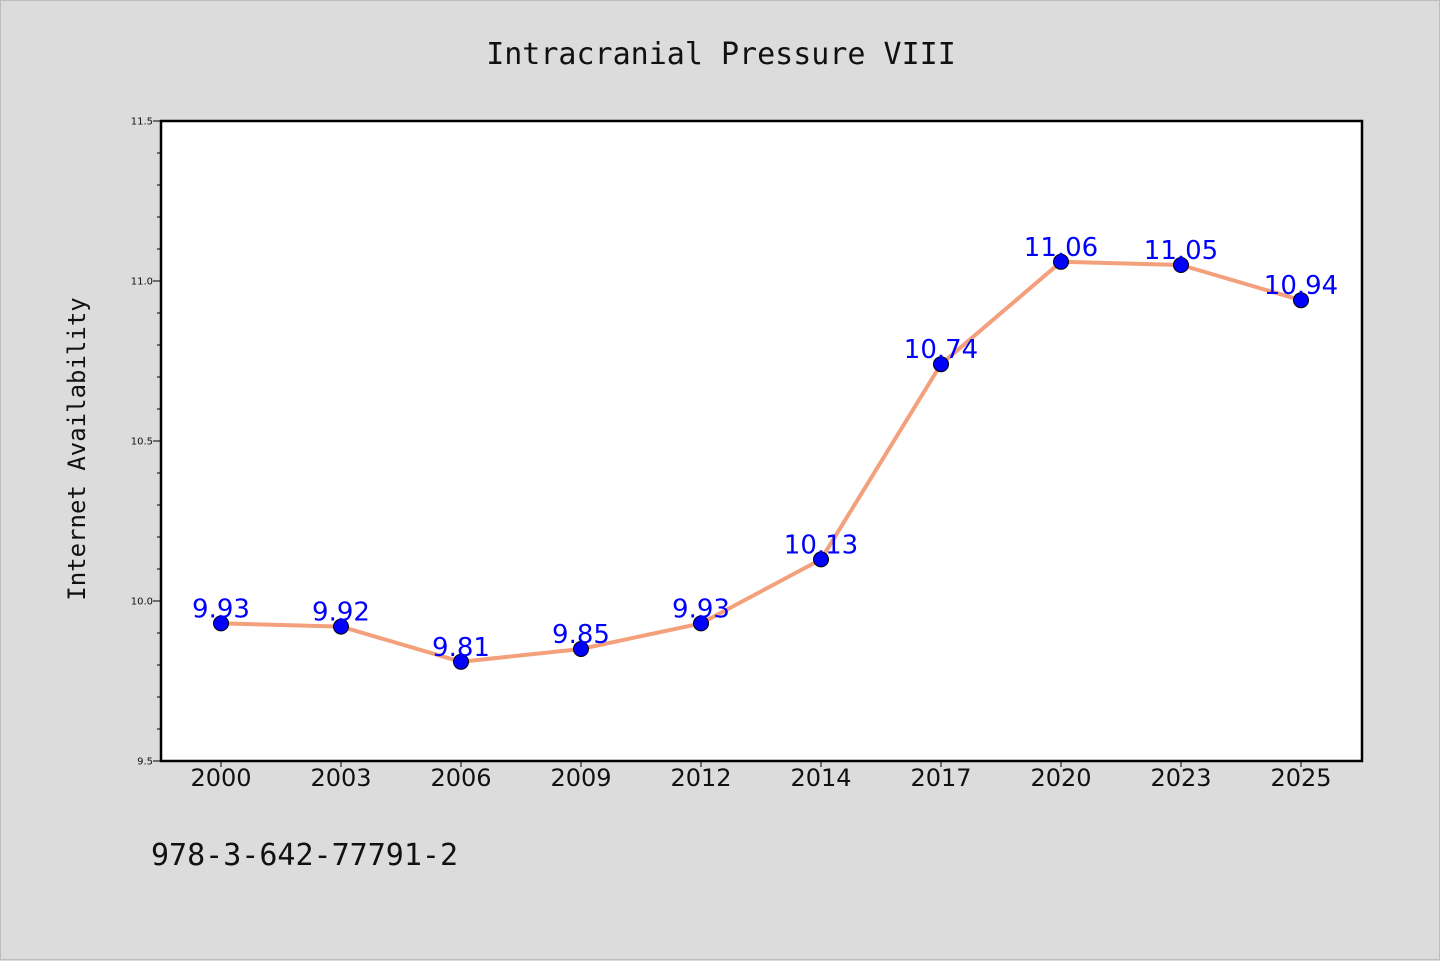 The image size is (1440, 961). I want to click on x-tick-label: 2009, so click(580, 778).